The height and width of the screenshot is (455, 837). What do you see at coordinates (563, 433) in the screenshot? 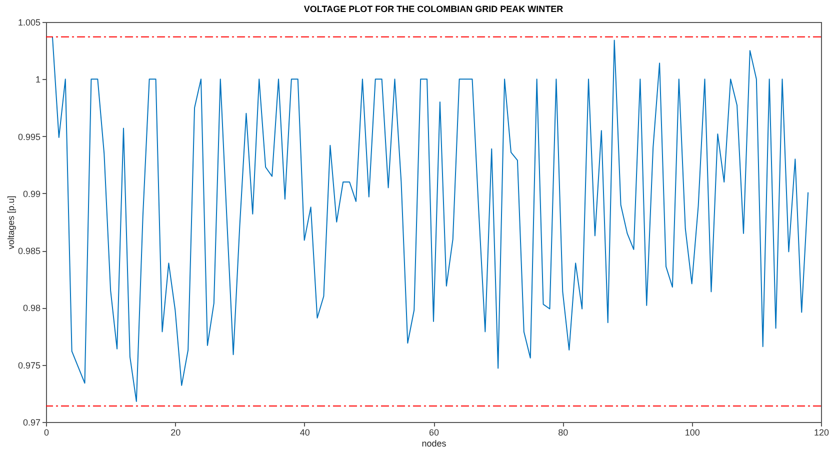
I see `x-tick-label: 80` at bounding box center [563, 433].